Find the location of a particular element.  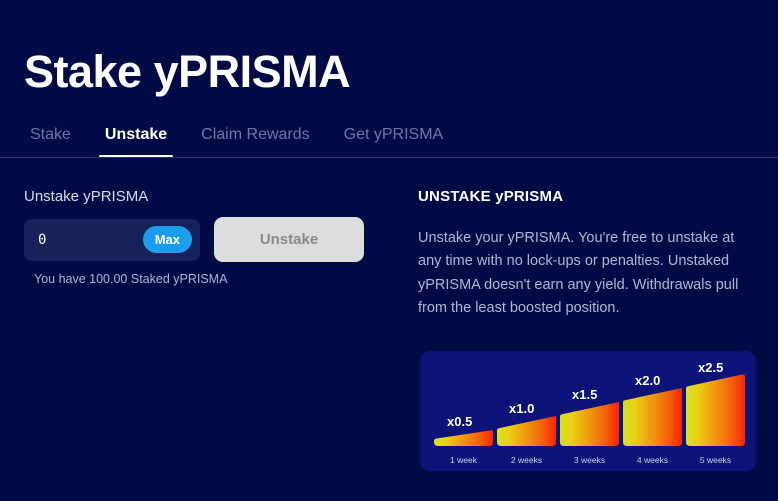

max-button: Max is located at coordinates (167, 239).